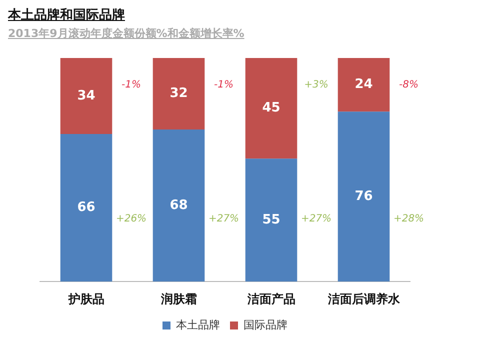 This screenshot has width=500, height=341. I want to click on legend-label: 国际品牌, so click(266, 326).